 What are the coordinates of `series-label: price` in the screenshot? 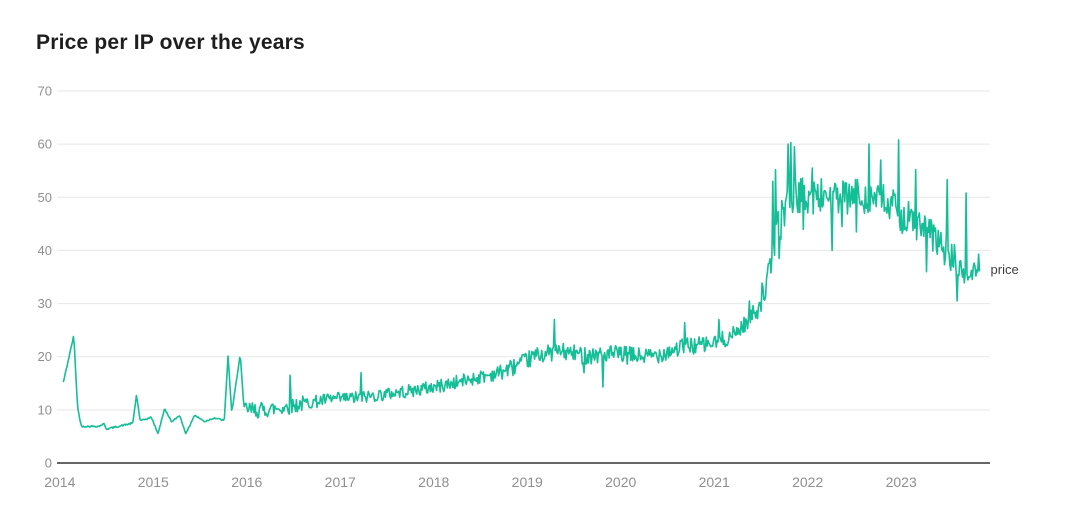 It's located at (1004, 269).